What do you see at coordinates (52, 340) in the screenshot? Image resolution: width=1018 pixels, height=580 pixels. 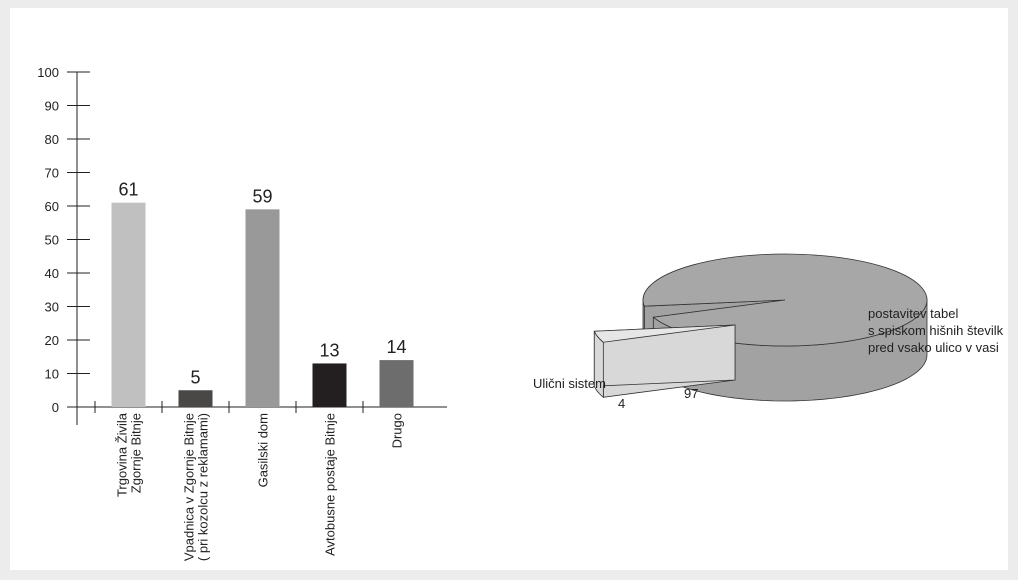 I see `y-tick-label: 20` at bounding box center [52, 340].